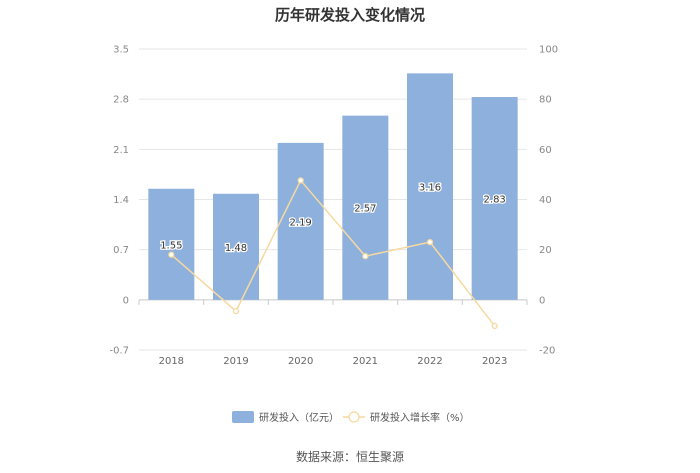  I want to click on x-tick-label: 2020, so click(300, 361).